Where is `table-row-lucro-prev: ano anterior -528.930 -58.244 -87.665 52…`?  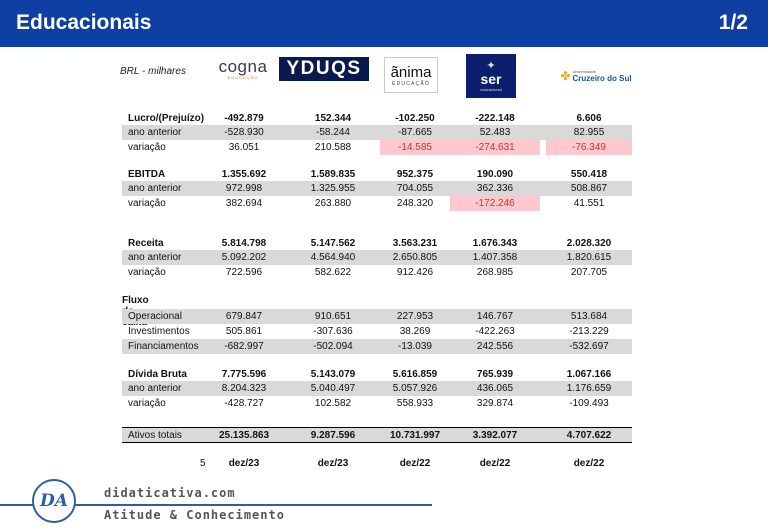 table-row-lucro-prev: ano anterior -528.930 -58.244 -87.665 52… is located at coordinates (377, 132).